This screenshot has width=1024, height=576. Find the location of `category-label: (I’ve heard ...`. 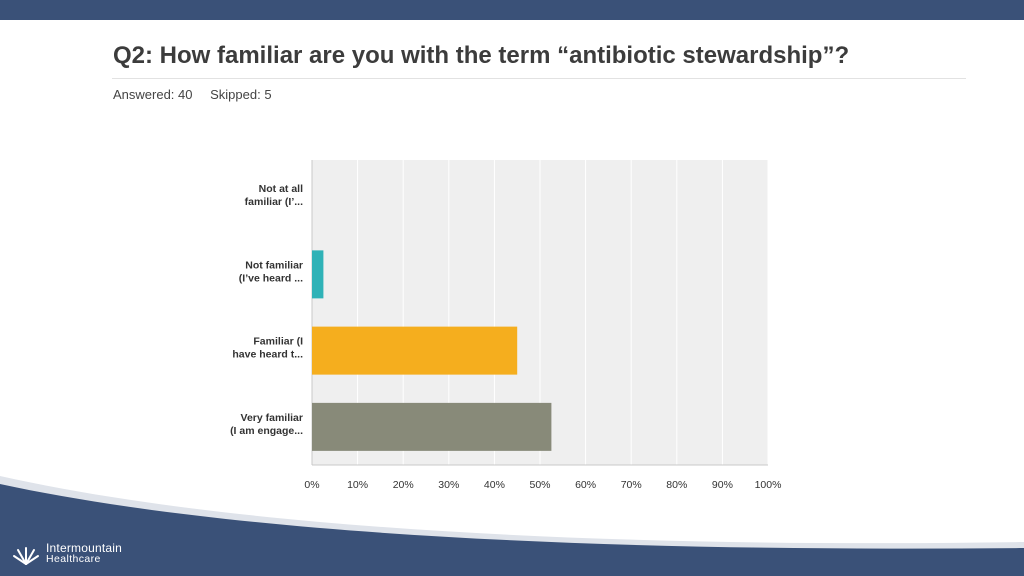

category-label: (I’ve heard ... is located at coordinates (271, 278).